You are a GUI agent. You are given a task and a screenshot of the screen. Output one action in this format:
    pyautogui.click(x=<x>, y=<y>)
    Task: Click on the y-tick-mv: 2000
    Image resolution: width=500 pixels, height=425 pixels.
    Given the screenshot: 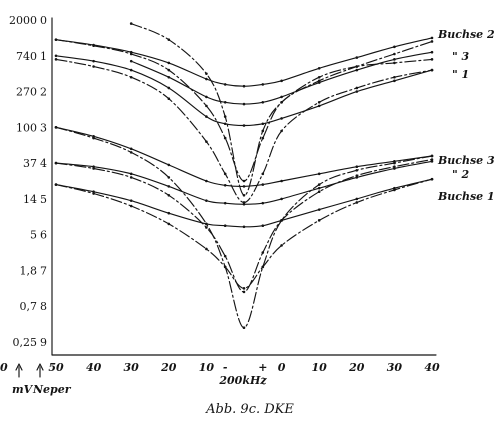 What is the action you would take?
    pyautogui.click(x=23, y=20)
    